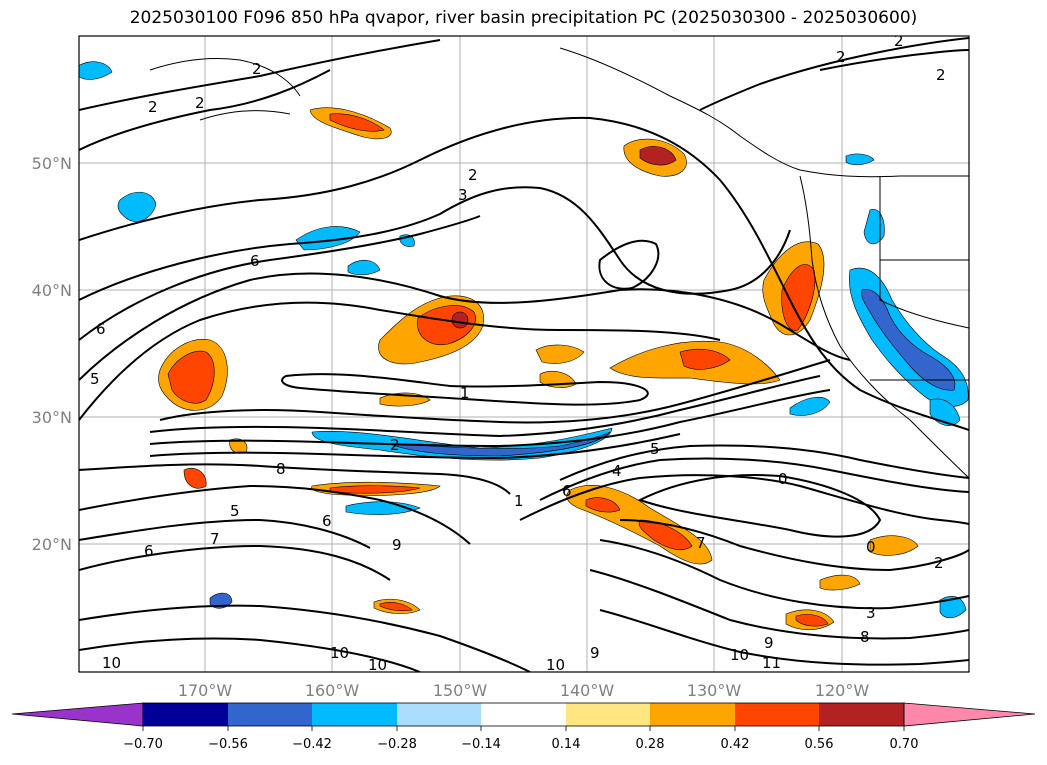  I want to click on colorbar-tick-label: 0.56, so click(819, 744).